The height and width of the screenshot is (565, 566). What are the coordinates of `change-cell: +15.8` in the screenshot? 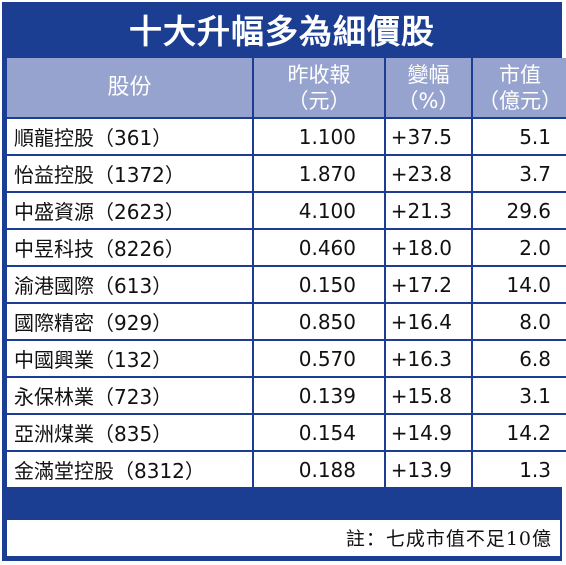 It's located at (428, 395).